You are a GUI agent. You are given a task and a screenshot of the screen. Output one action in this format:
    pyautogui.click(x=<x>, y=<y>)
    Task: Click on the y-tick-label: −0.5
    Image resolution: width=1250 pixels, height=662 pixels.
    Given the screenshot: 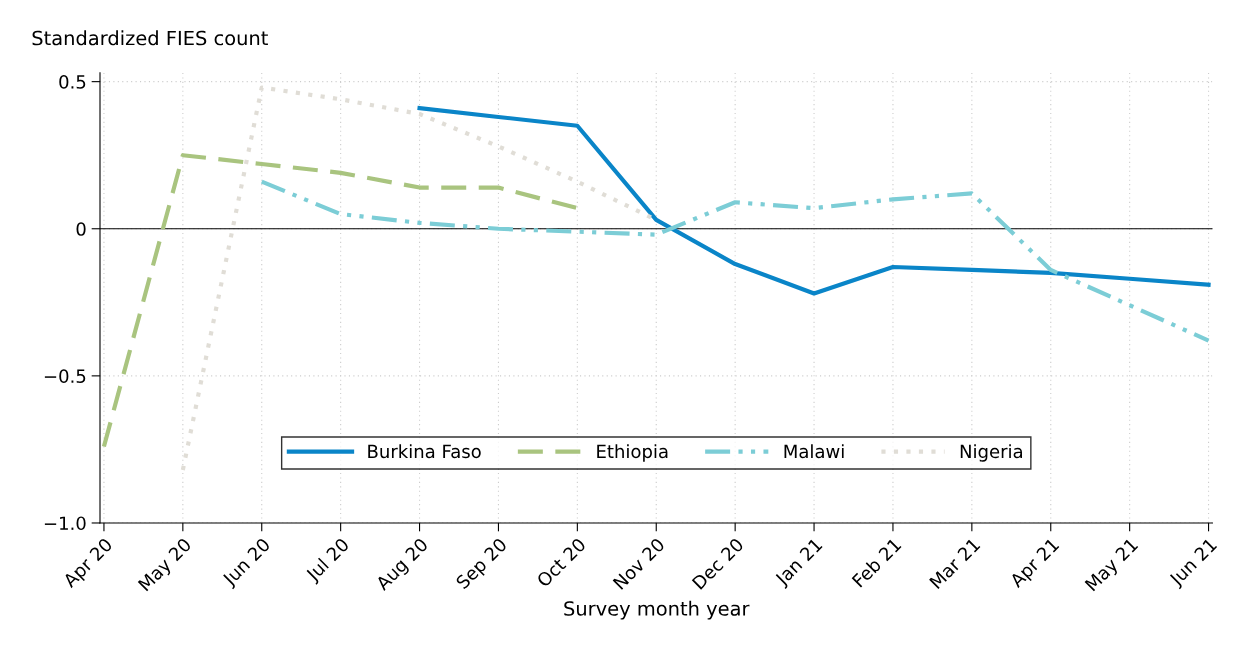 What is the action you would take?
    pyautogui.click(x=65, y=376)
    